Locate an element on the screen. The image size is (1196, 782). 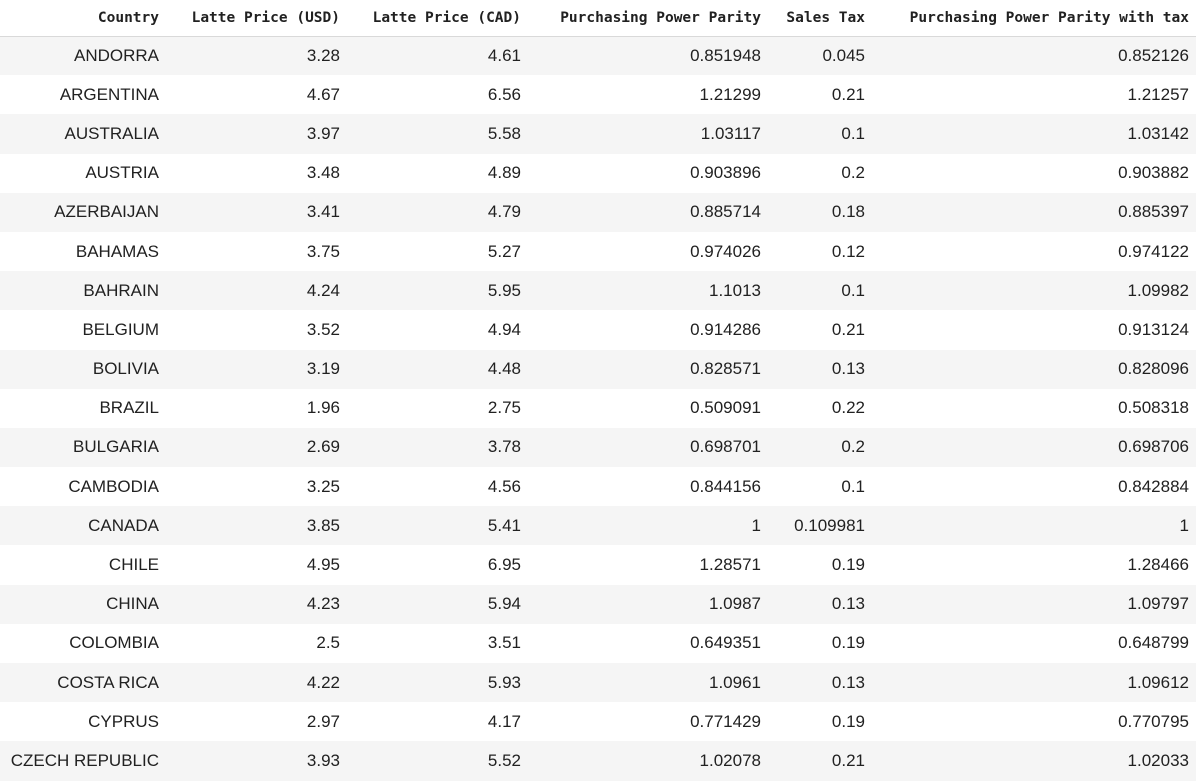
ppp-cell: 1.0987 is located at coordinates (648, 604).